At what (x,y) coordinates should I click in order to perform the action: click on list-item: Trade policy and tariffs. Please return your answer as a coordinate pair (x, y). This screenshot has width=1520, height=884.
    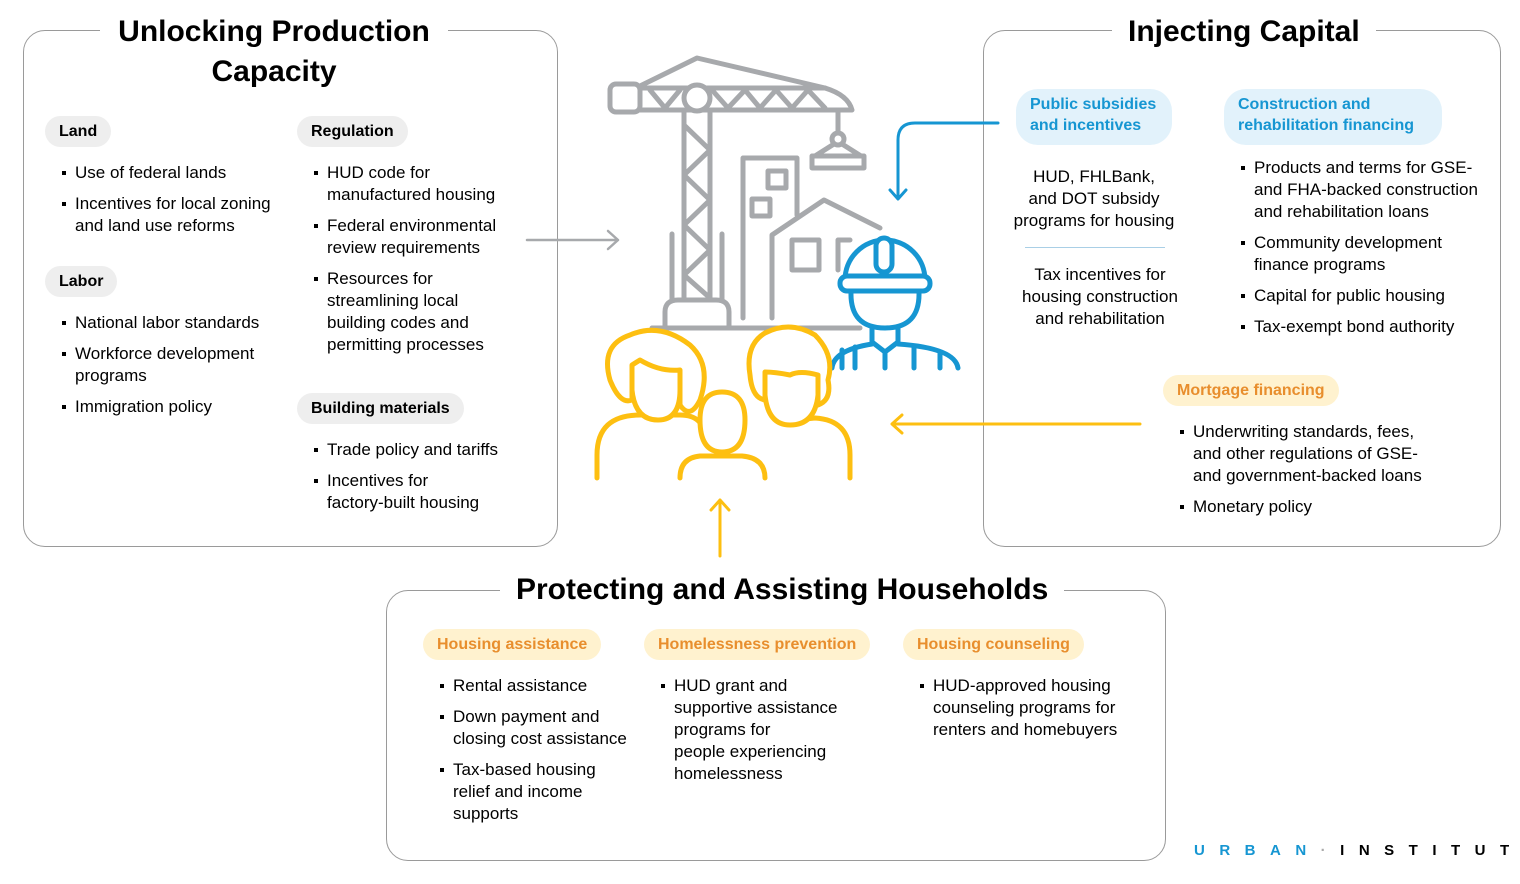
    Looking at the image, I should click on (406, 450).